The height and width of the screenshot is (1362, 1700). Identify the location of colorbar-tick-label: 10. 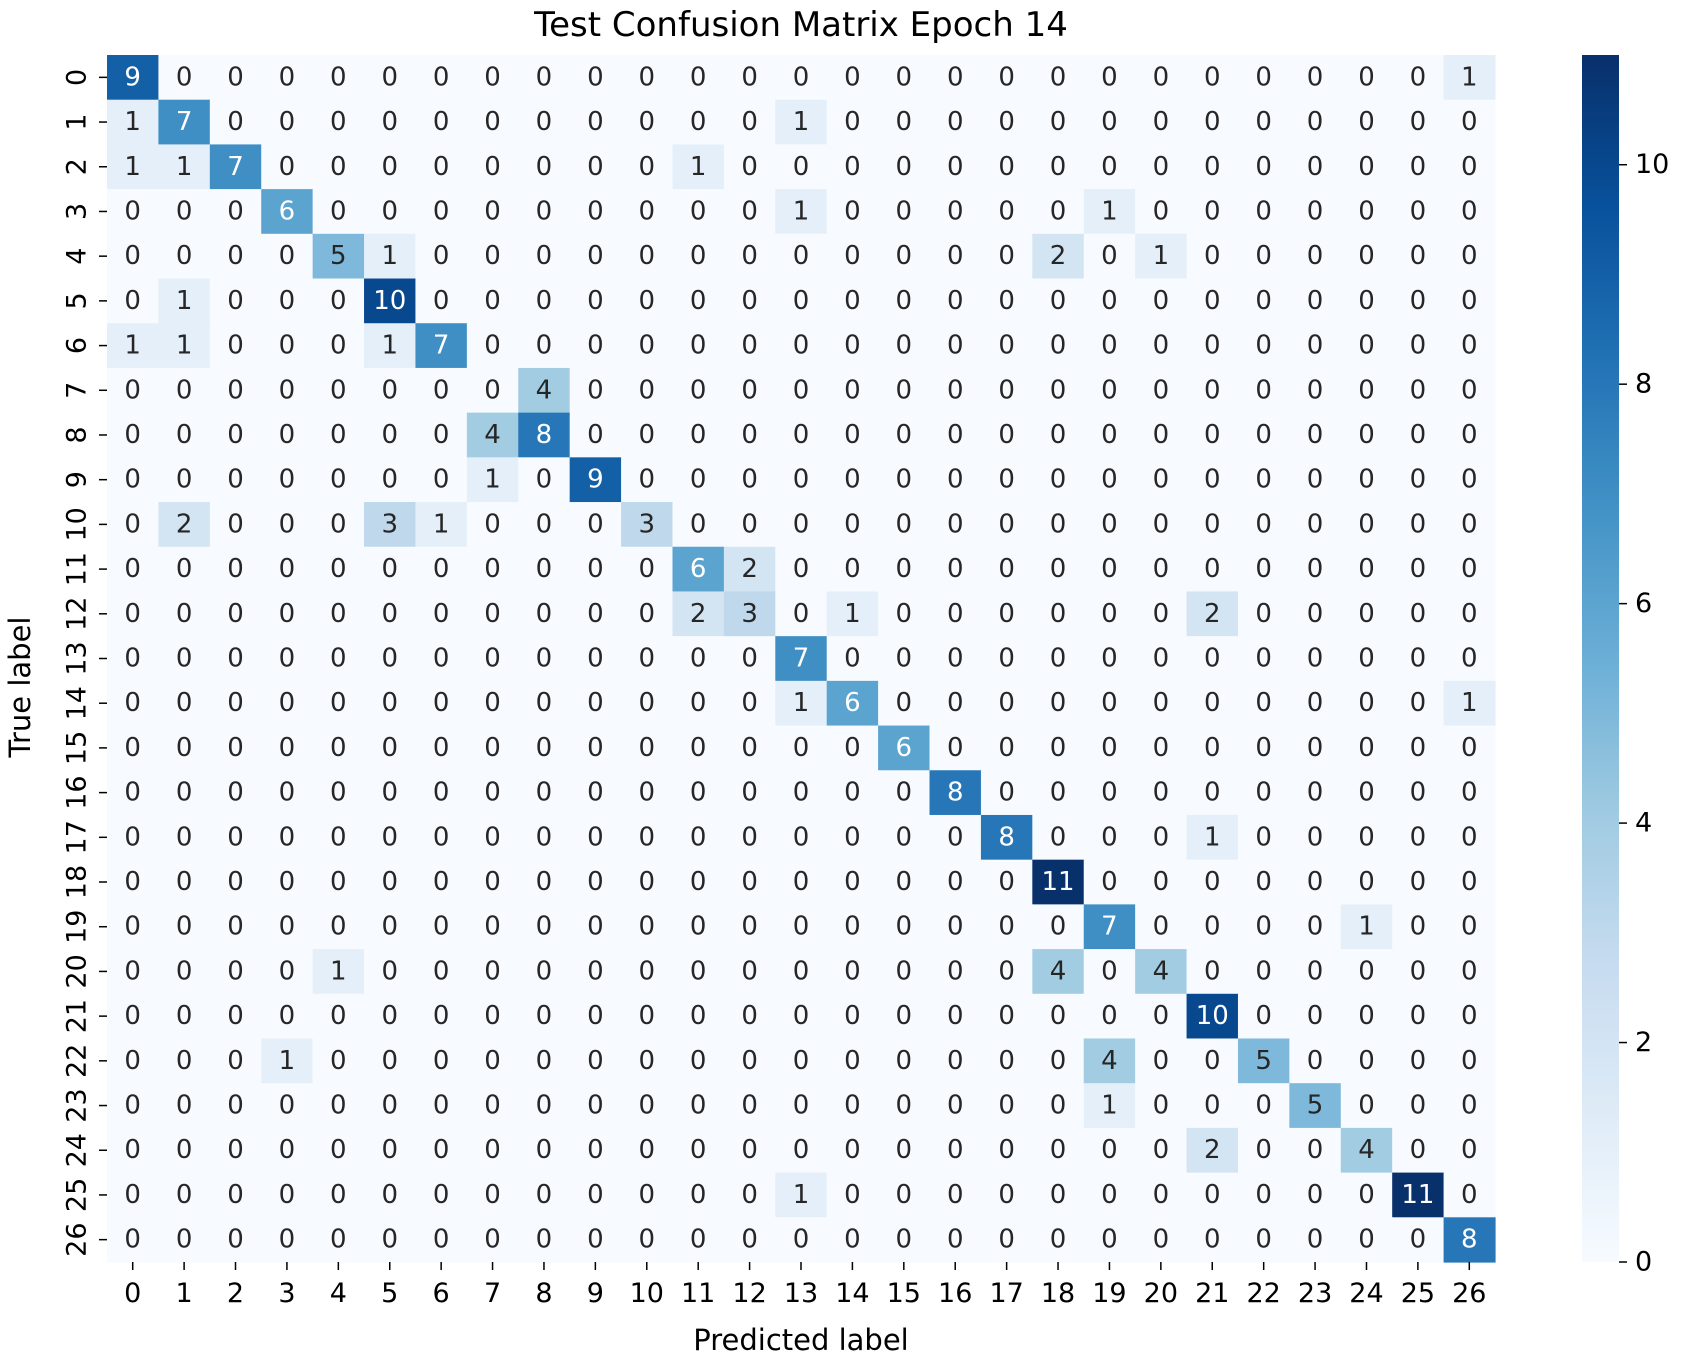
(1652, 164).